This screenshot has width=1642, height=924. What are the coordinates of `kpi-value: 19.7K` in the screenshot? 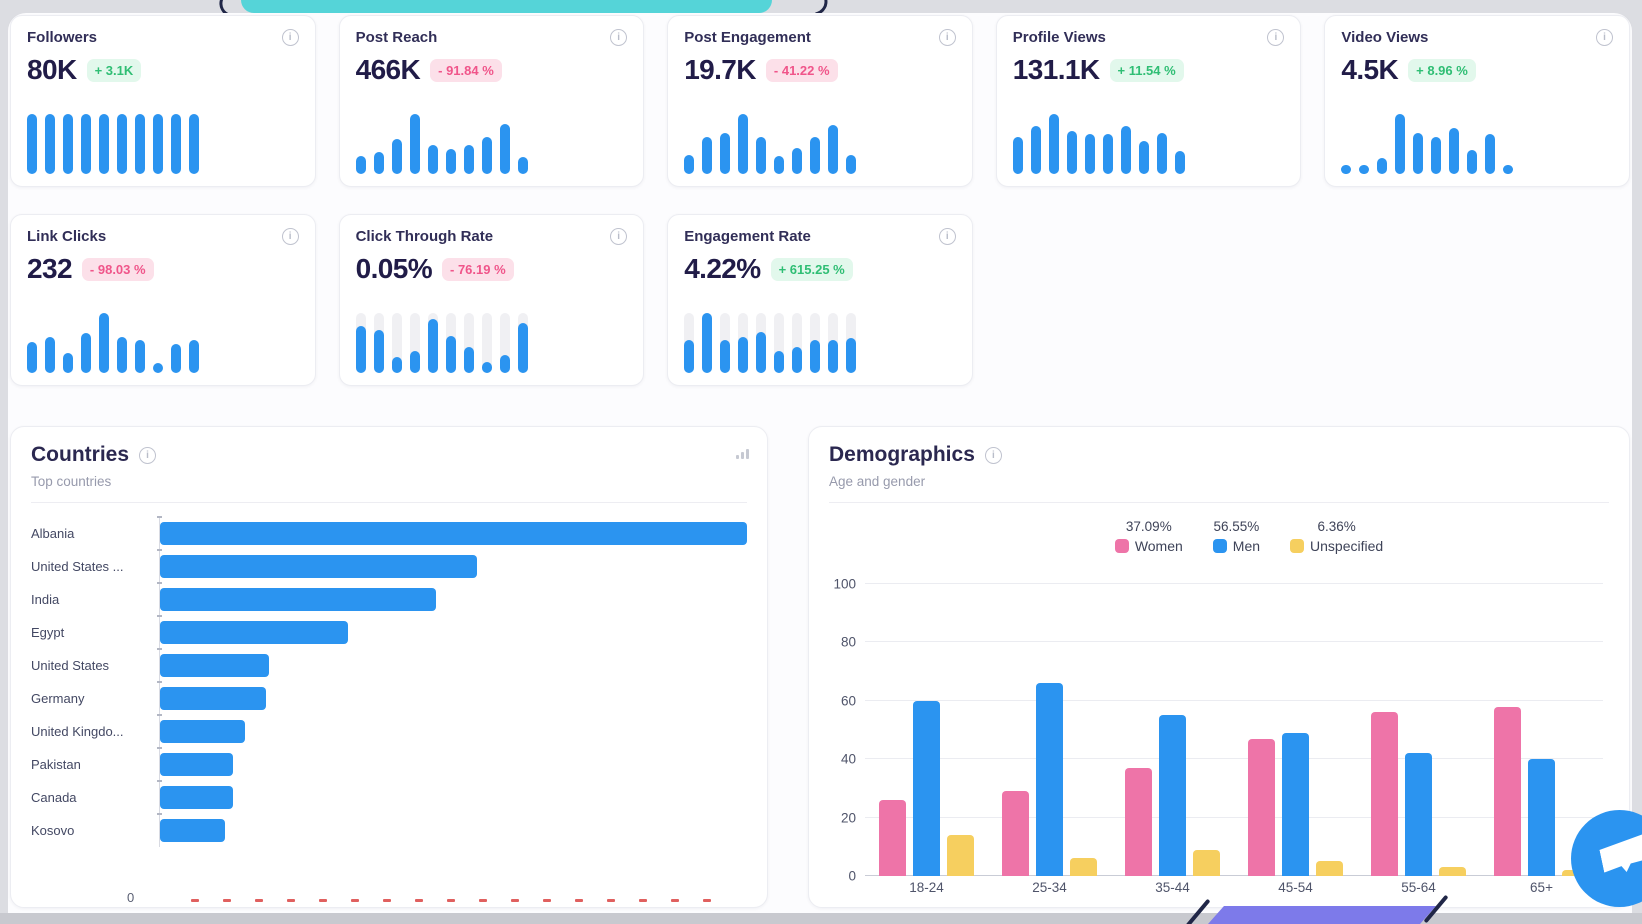 It's located at (720, 69).